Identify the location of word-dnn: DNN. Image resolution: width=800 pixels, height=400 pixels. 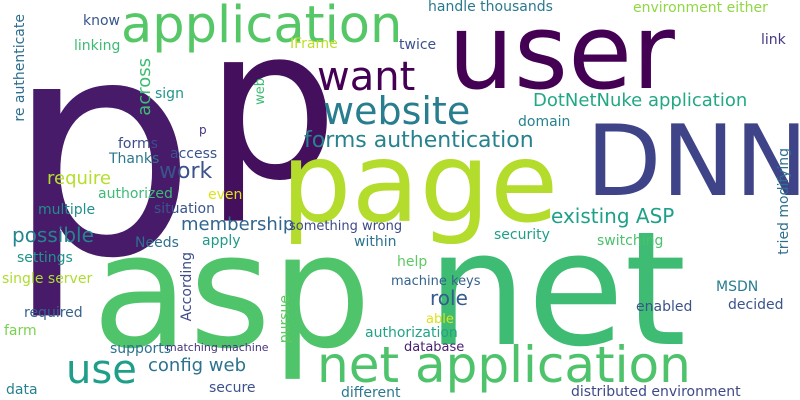
(693, 162).